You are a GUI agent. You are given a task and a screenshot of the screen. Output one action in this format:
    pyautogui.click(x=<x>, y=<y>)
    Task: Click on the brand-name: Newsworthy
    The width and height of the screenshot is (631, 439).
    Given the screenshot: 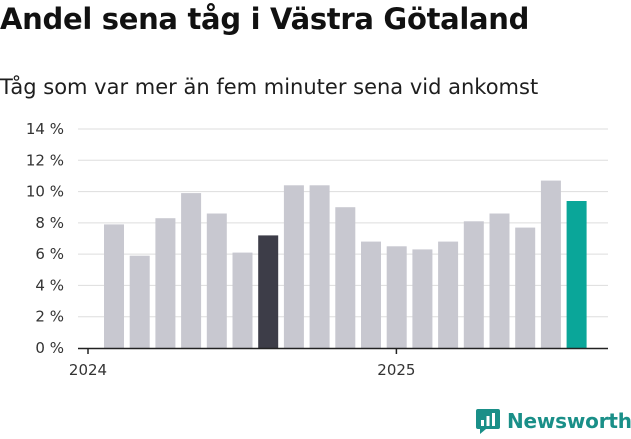 What is the action you would take?
    pyautogui.click(x=569, y=421)
    